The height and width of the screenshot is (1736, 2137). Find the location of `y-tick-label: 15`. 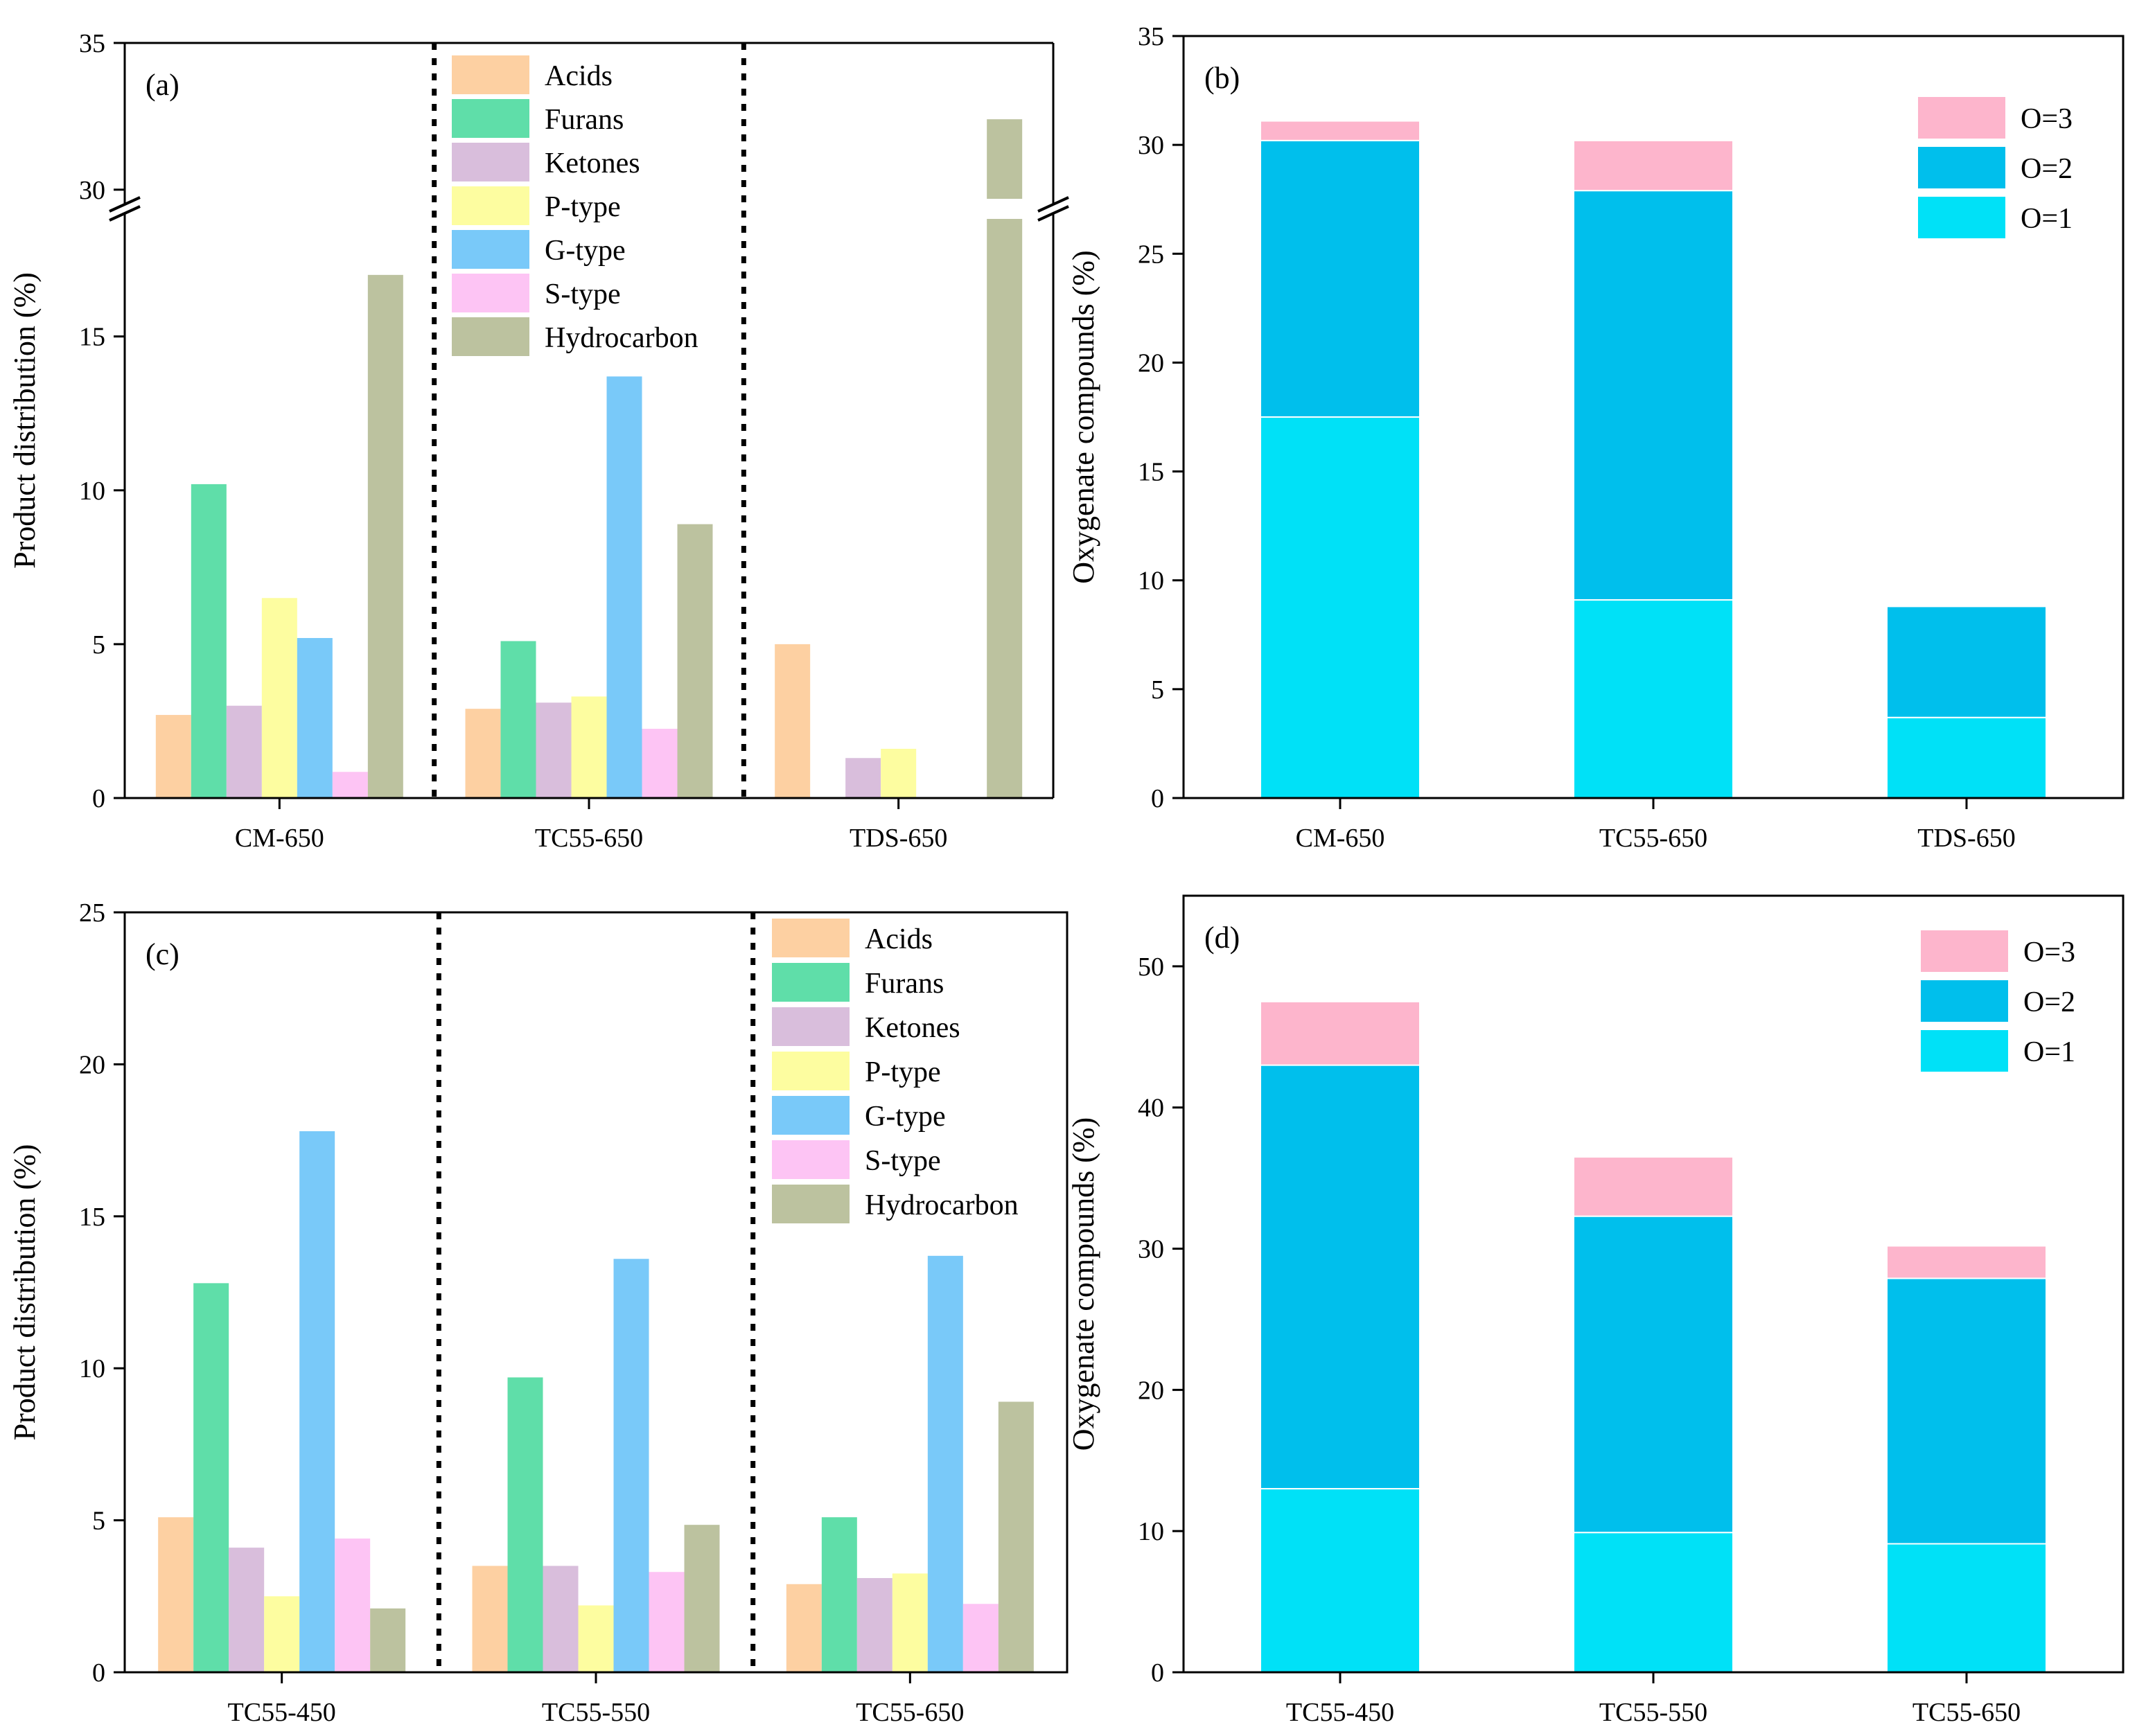

y-tick-label: 15 is located at coordinates (92, 1218).